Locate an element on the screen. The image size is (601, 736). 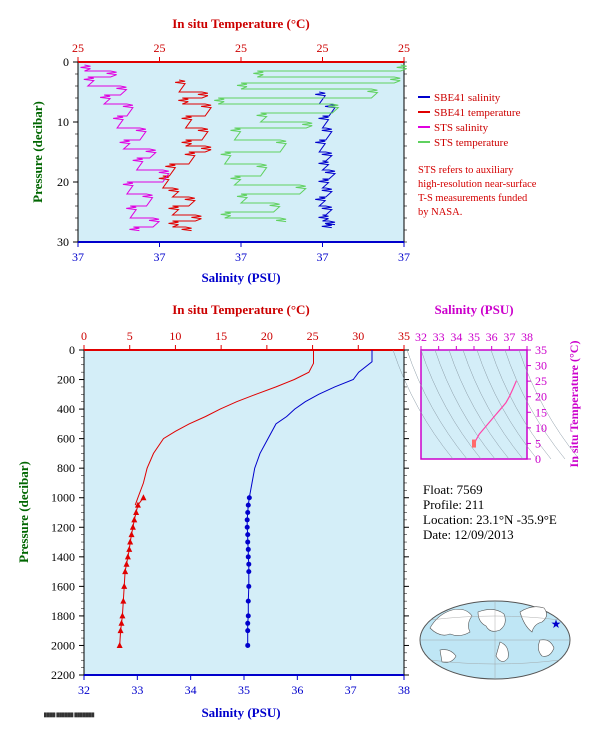
main-left-tick-label: 2000 is located at coordinates (63, 645).